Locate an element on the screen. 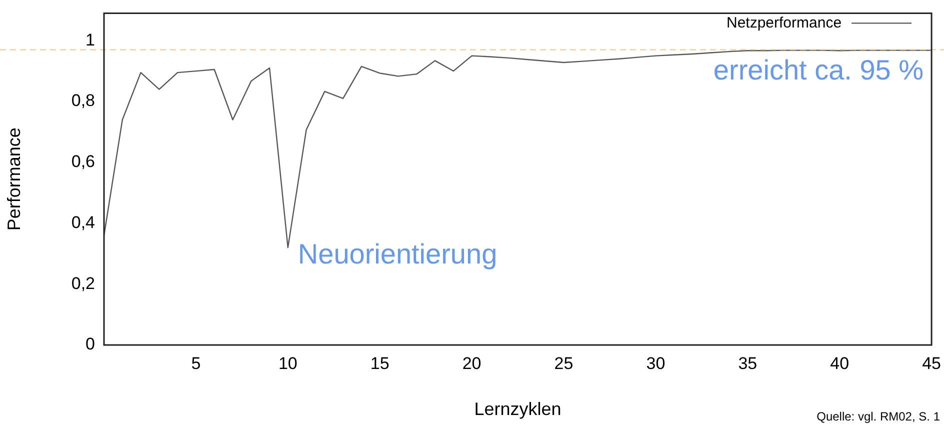  y-tick-label: 0,4 is located at coordinates (83, 222).